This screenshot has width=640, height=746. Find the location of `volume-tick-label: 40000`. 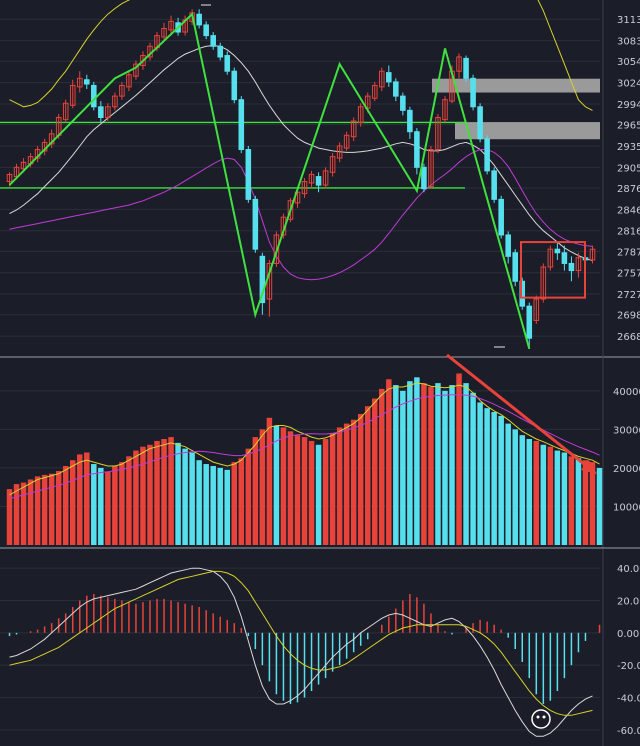

volume-tick-label: 40000 is located at coordinates (626, 392).